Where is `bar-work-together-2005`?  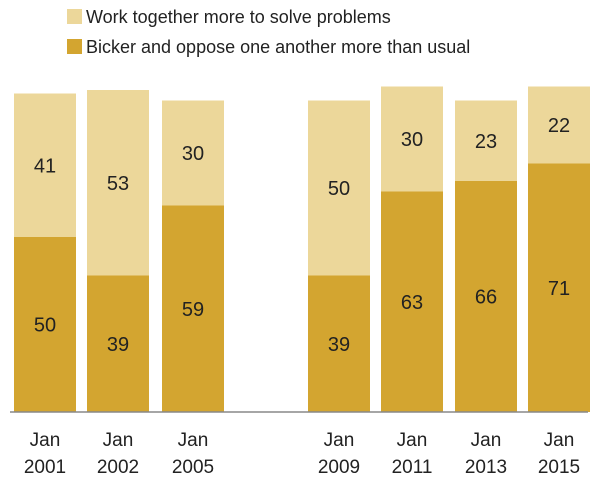
bar-work-together-2005 is located at coordinates (193, 153).